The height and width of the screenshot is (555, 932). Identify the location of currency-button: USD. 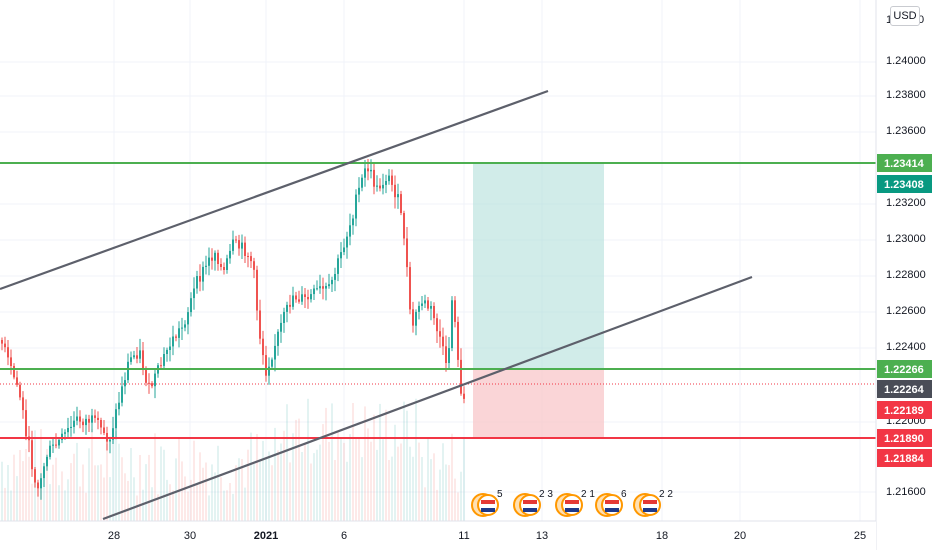
(905, 16).